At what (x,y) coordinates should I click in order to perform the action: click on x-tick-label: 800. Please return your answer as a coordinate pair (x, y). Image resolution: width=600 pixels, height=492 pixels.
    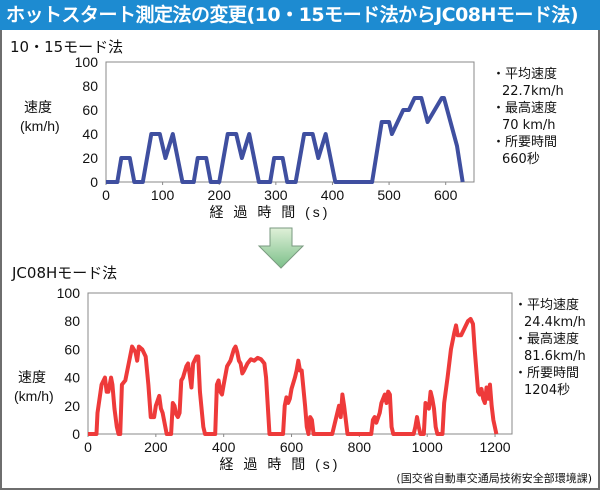
    Looking at the image, I should click on (360, 447).